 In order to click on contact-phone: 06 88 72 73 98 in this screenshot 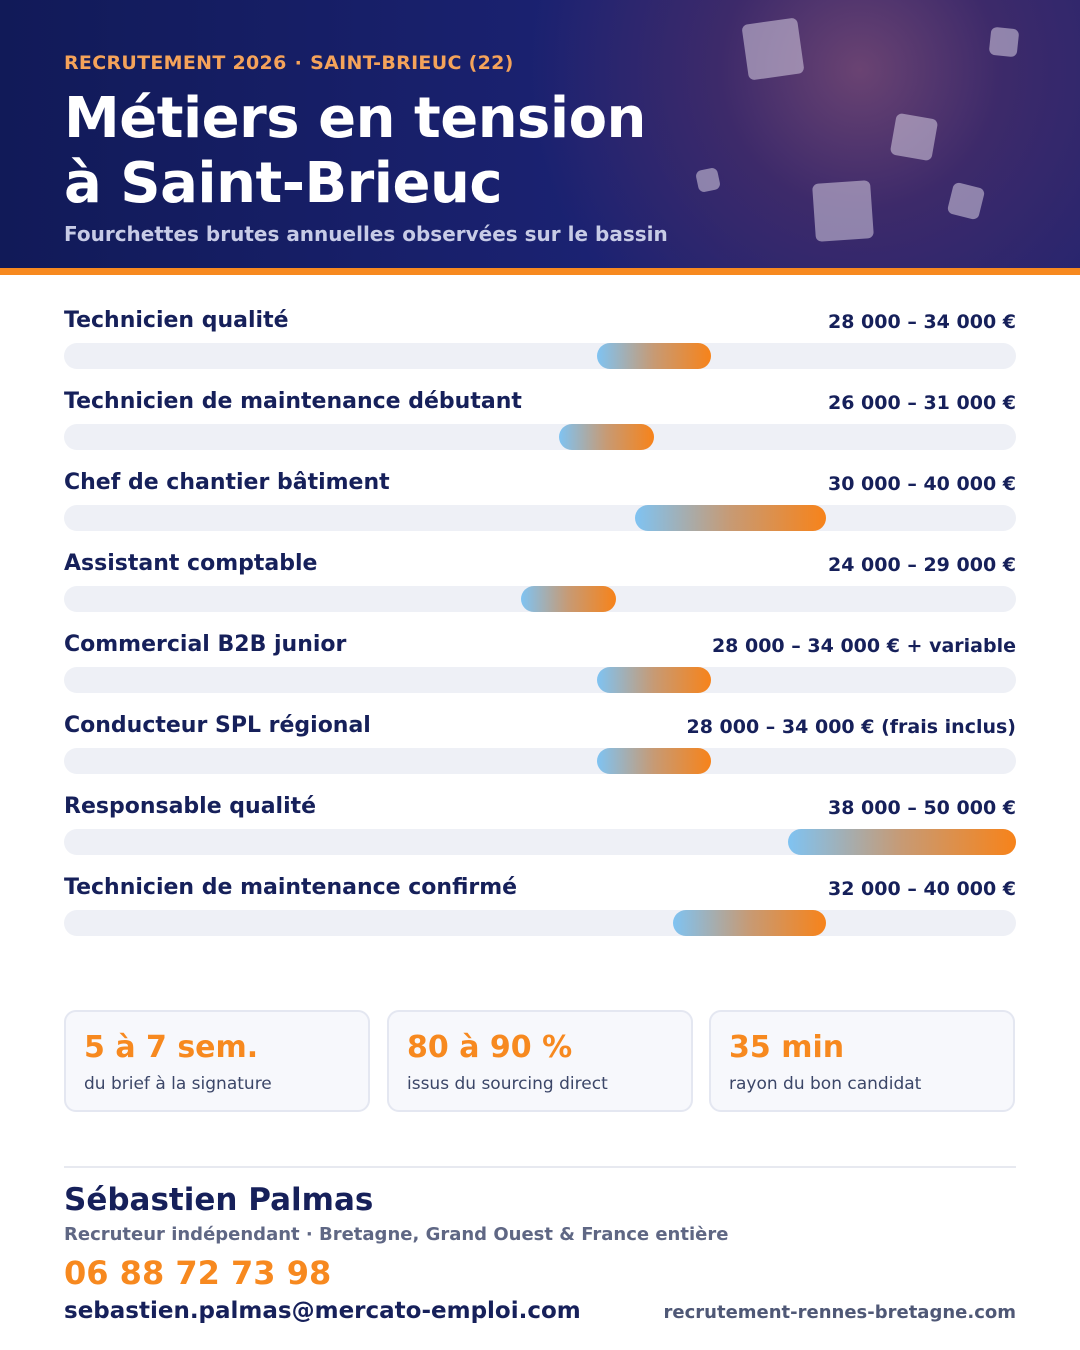, I will do `click(198, 1273)`.